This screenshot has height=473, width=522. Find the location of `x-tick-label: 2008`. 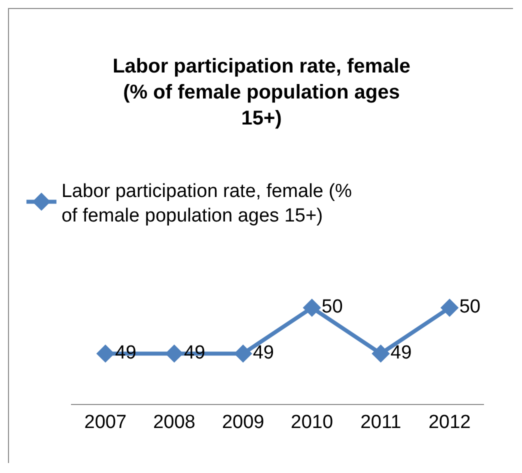

x-tick-label: 2008 is located at coordinates (174, 422).